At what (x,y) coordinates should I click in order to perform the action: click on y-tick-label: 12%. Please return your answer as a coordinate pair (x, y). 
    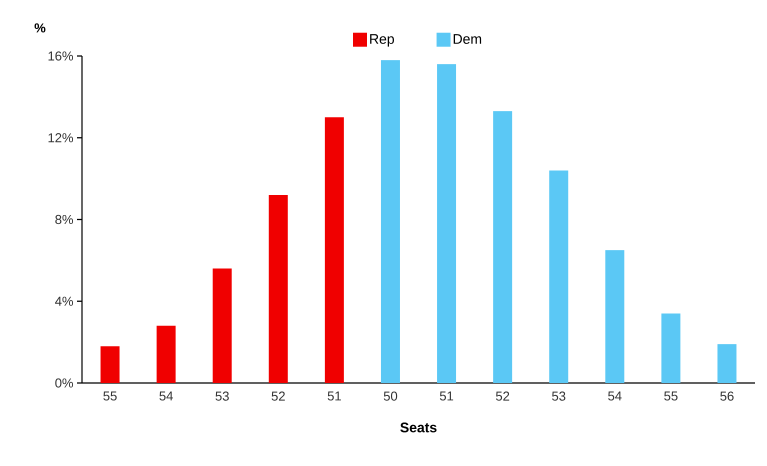
    Looking at the image, I should click on (61, 137).